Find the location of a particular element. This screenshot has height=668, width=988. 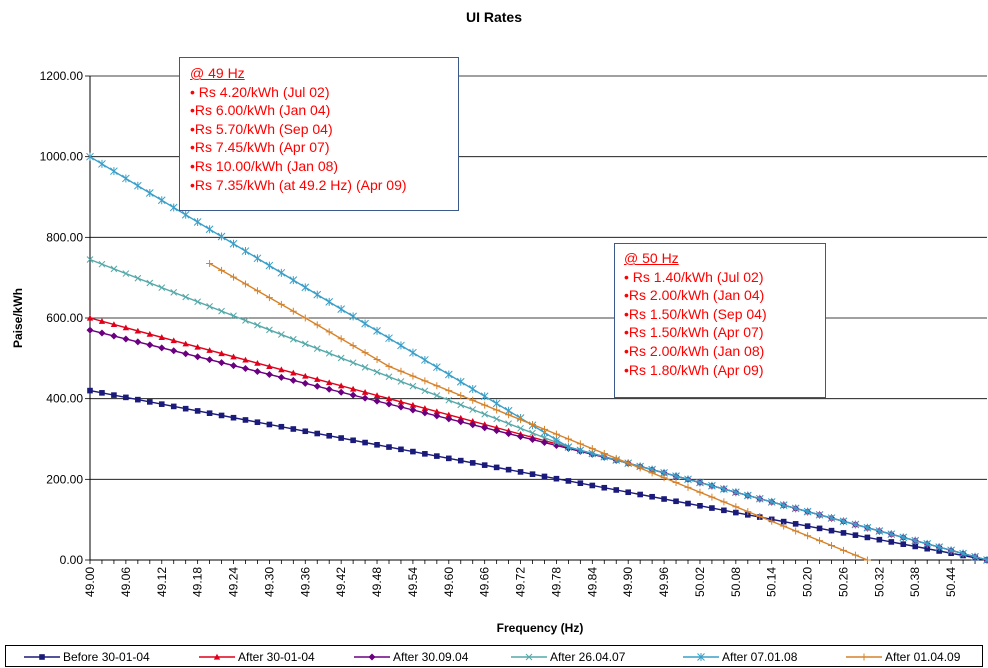

legend-item: After 30.09.04 is located at coordinates (411, 657).